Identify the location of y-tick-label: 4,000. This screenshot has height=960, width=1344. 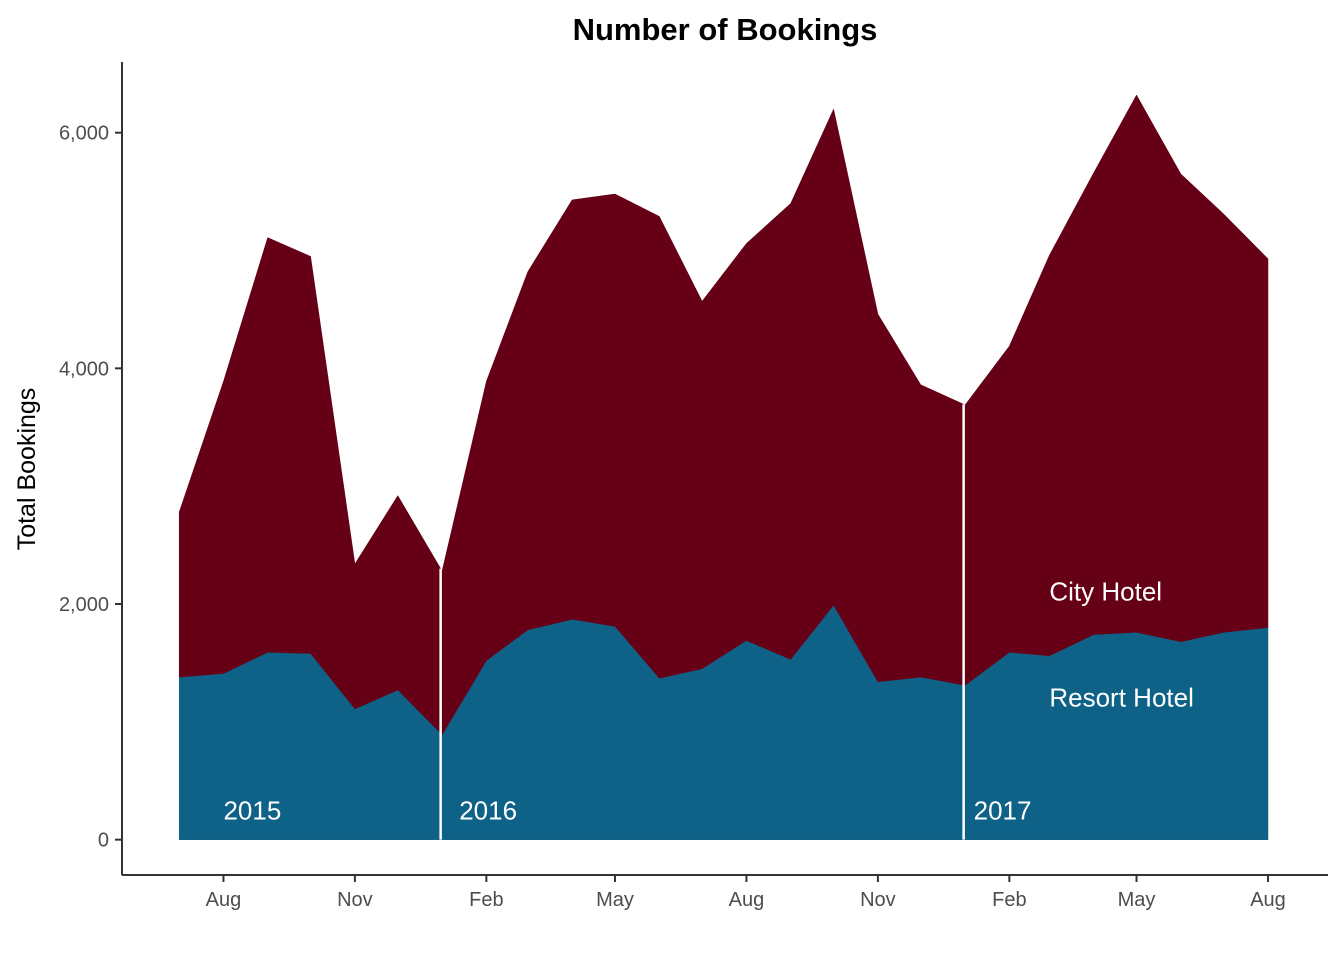
(84, 369).